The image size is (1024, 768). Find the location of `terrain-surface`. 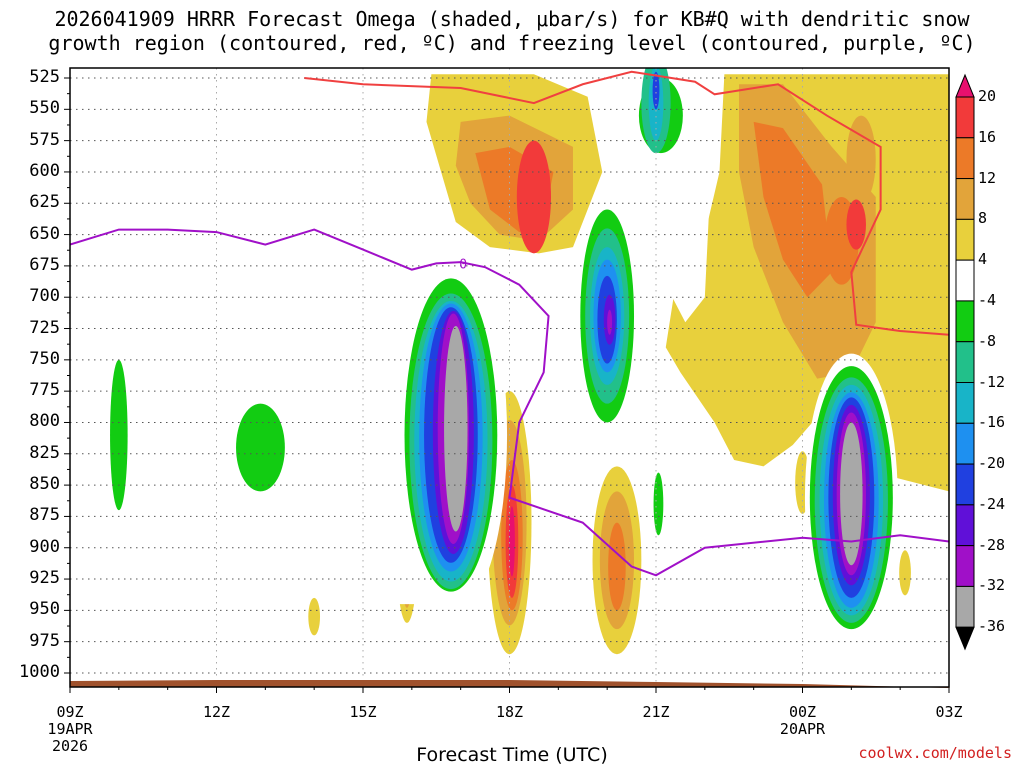

terrain-surface is located at coordinates (509, 684).